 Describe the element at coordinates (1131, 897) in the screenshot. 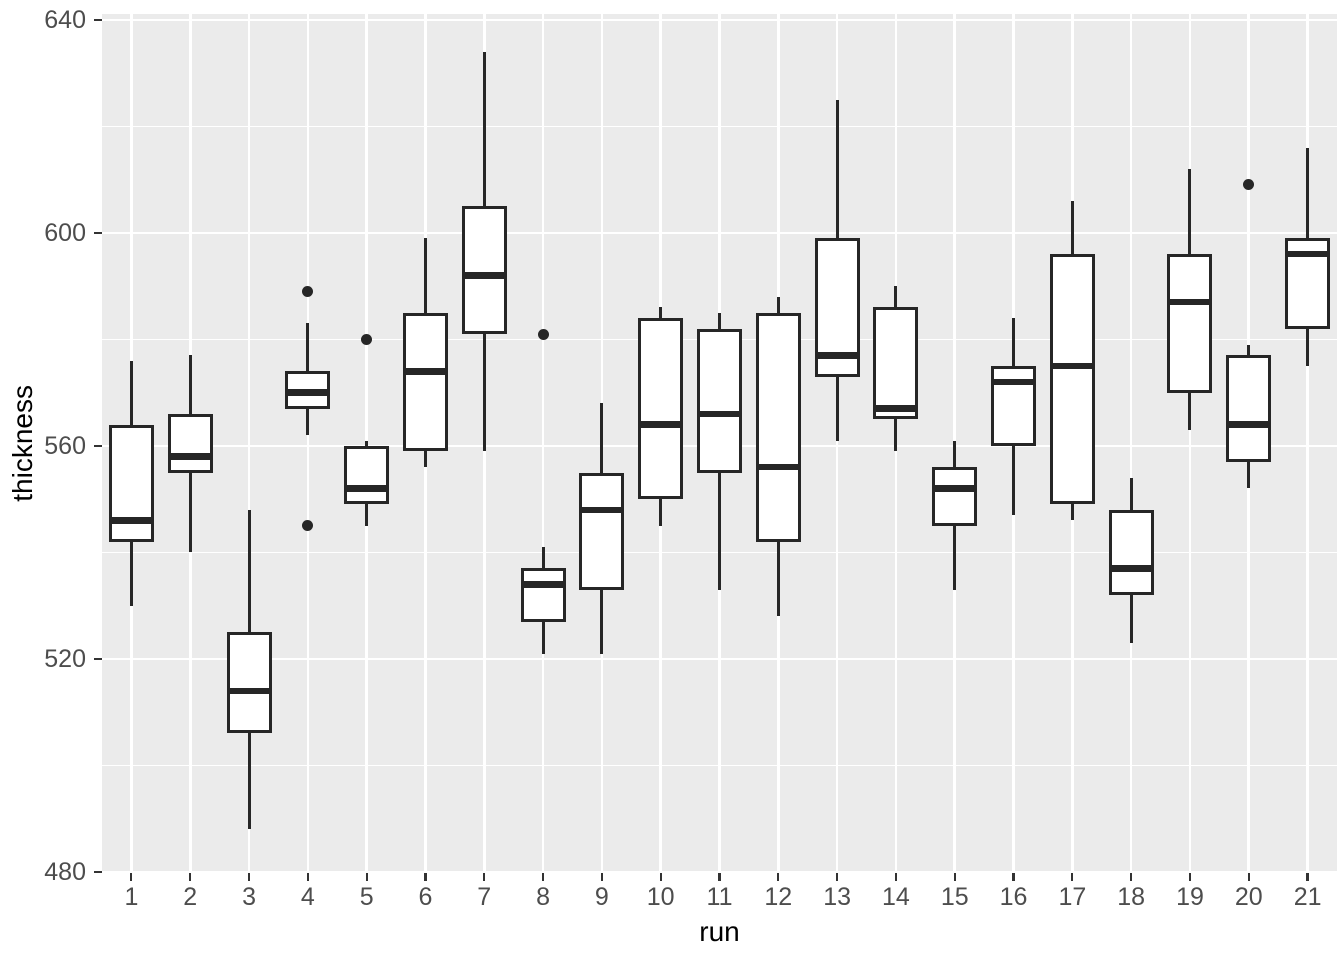

I see `x-tick-label-18: 18` at that location.